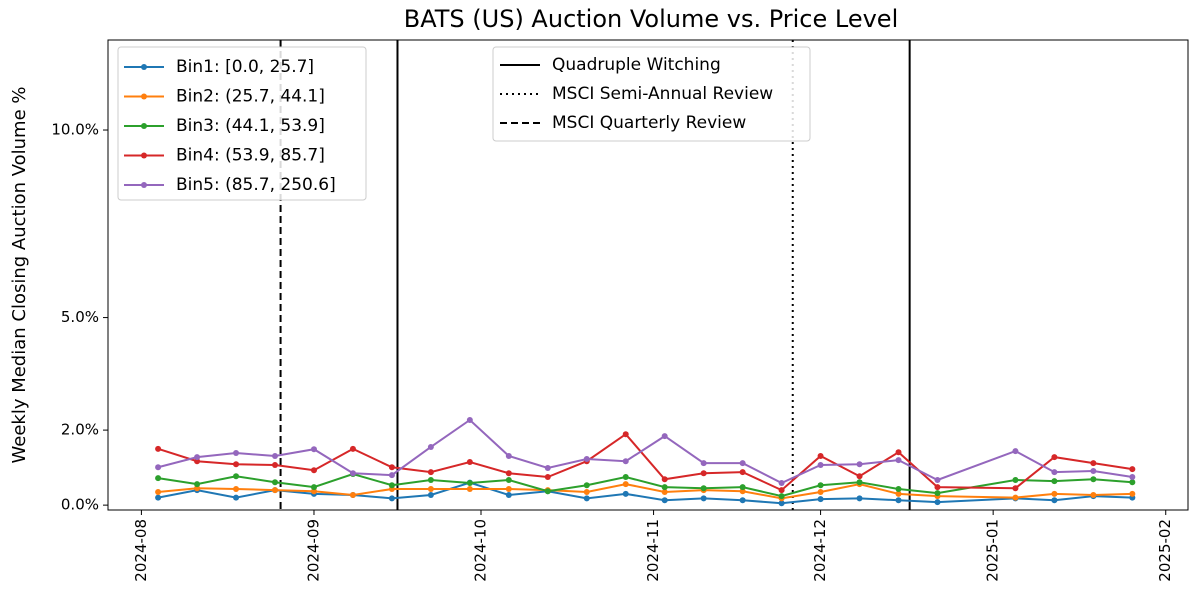 Image resolution: width=1191 pixels, height=605 pixels. Describe the element at coordinates (993, 550) in the screenshot. I see `x-tick-label: 2025-01` at that location.